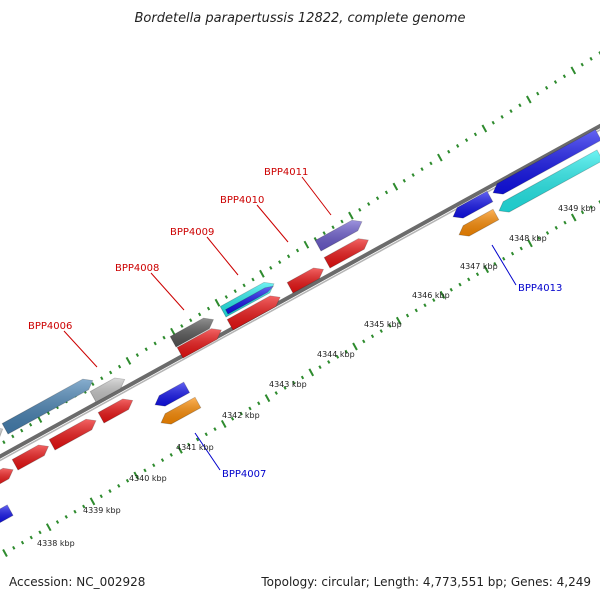  I want to click on callout-bpp4009, so click(222, 256).